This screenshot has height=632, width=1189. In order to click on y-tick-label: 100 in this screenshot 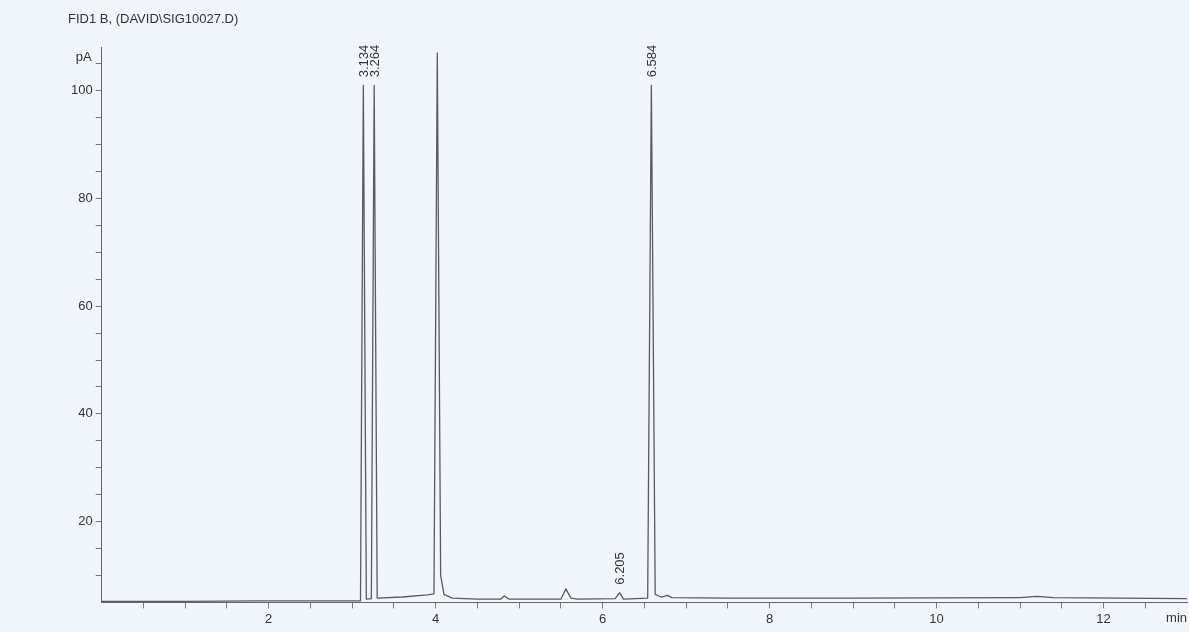, I will do `click(81, 90)`.